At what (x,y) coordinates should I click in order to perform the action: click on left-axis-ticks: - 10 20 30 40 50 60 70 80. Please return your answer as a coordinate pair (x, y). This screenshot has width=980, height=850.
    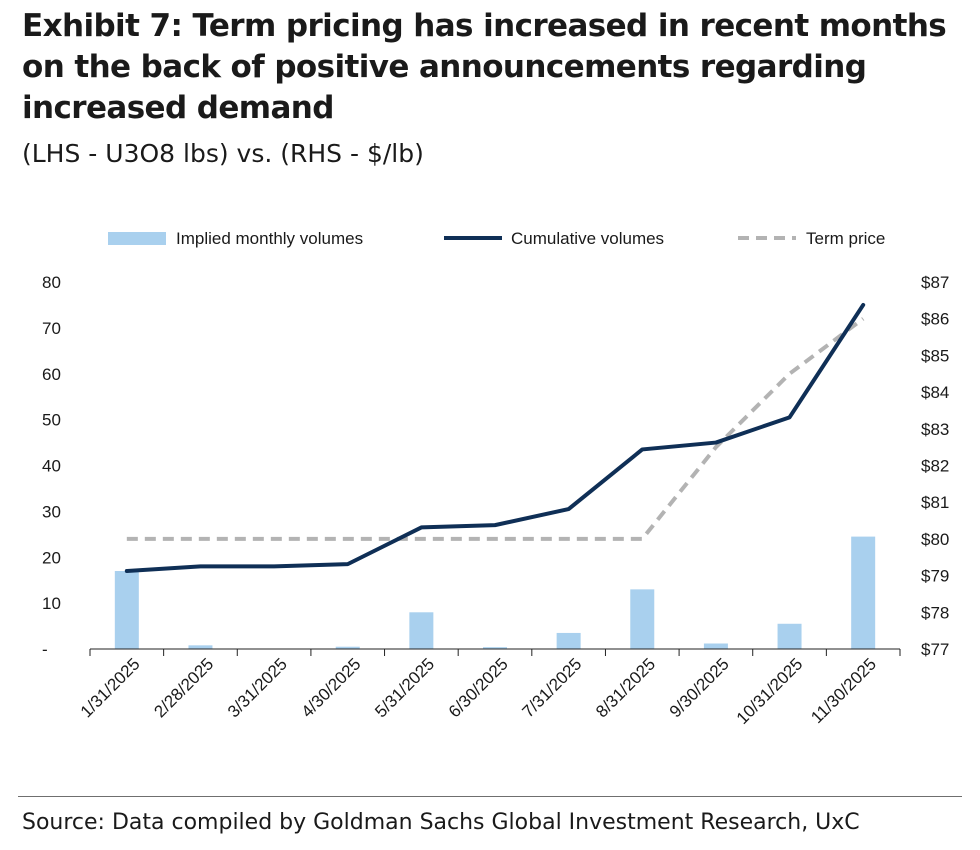
    Looking at the image, I should click on (51, 466).